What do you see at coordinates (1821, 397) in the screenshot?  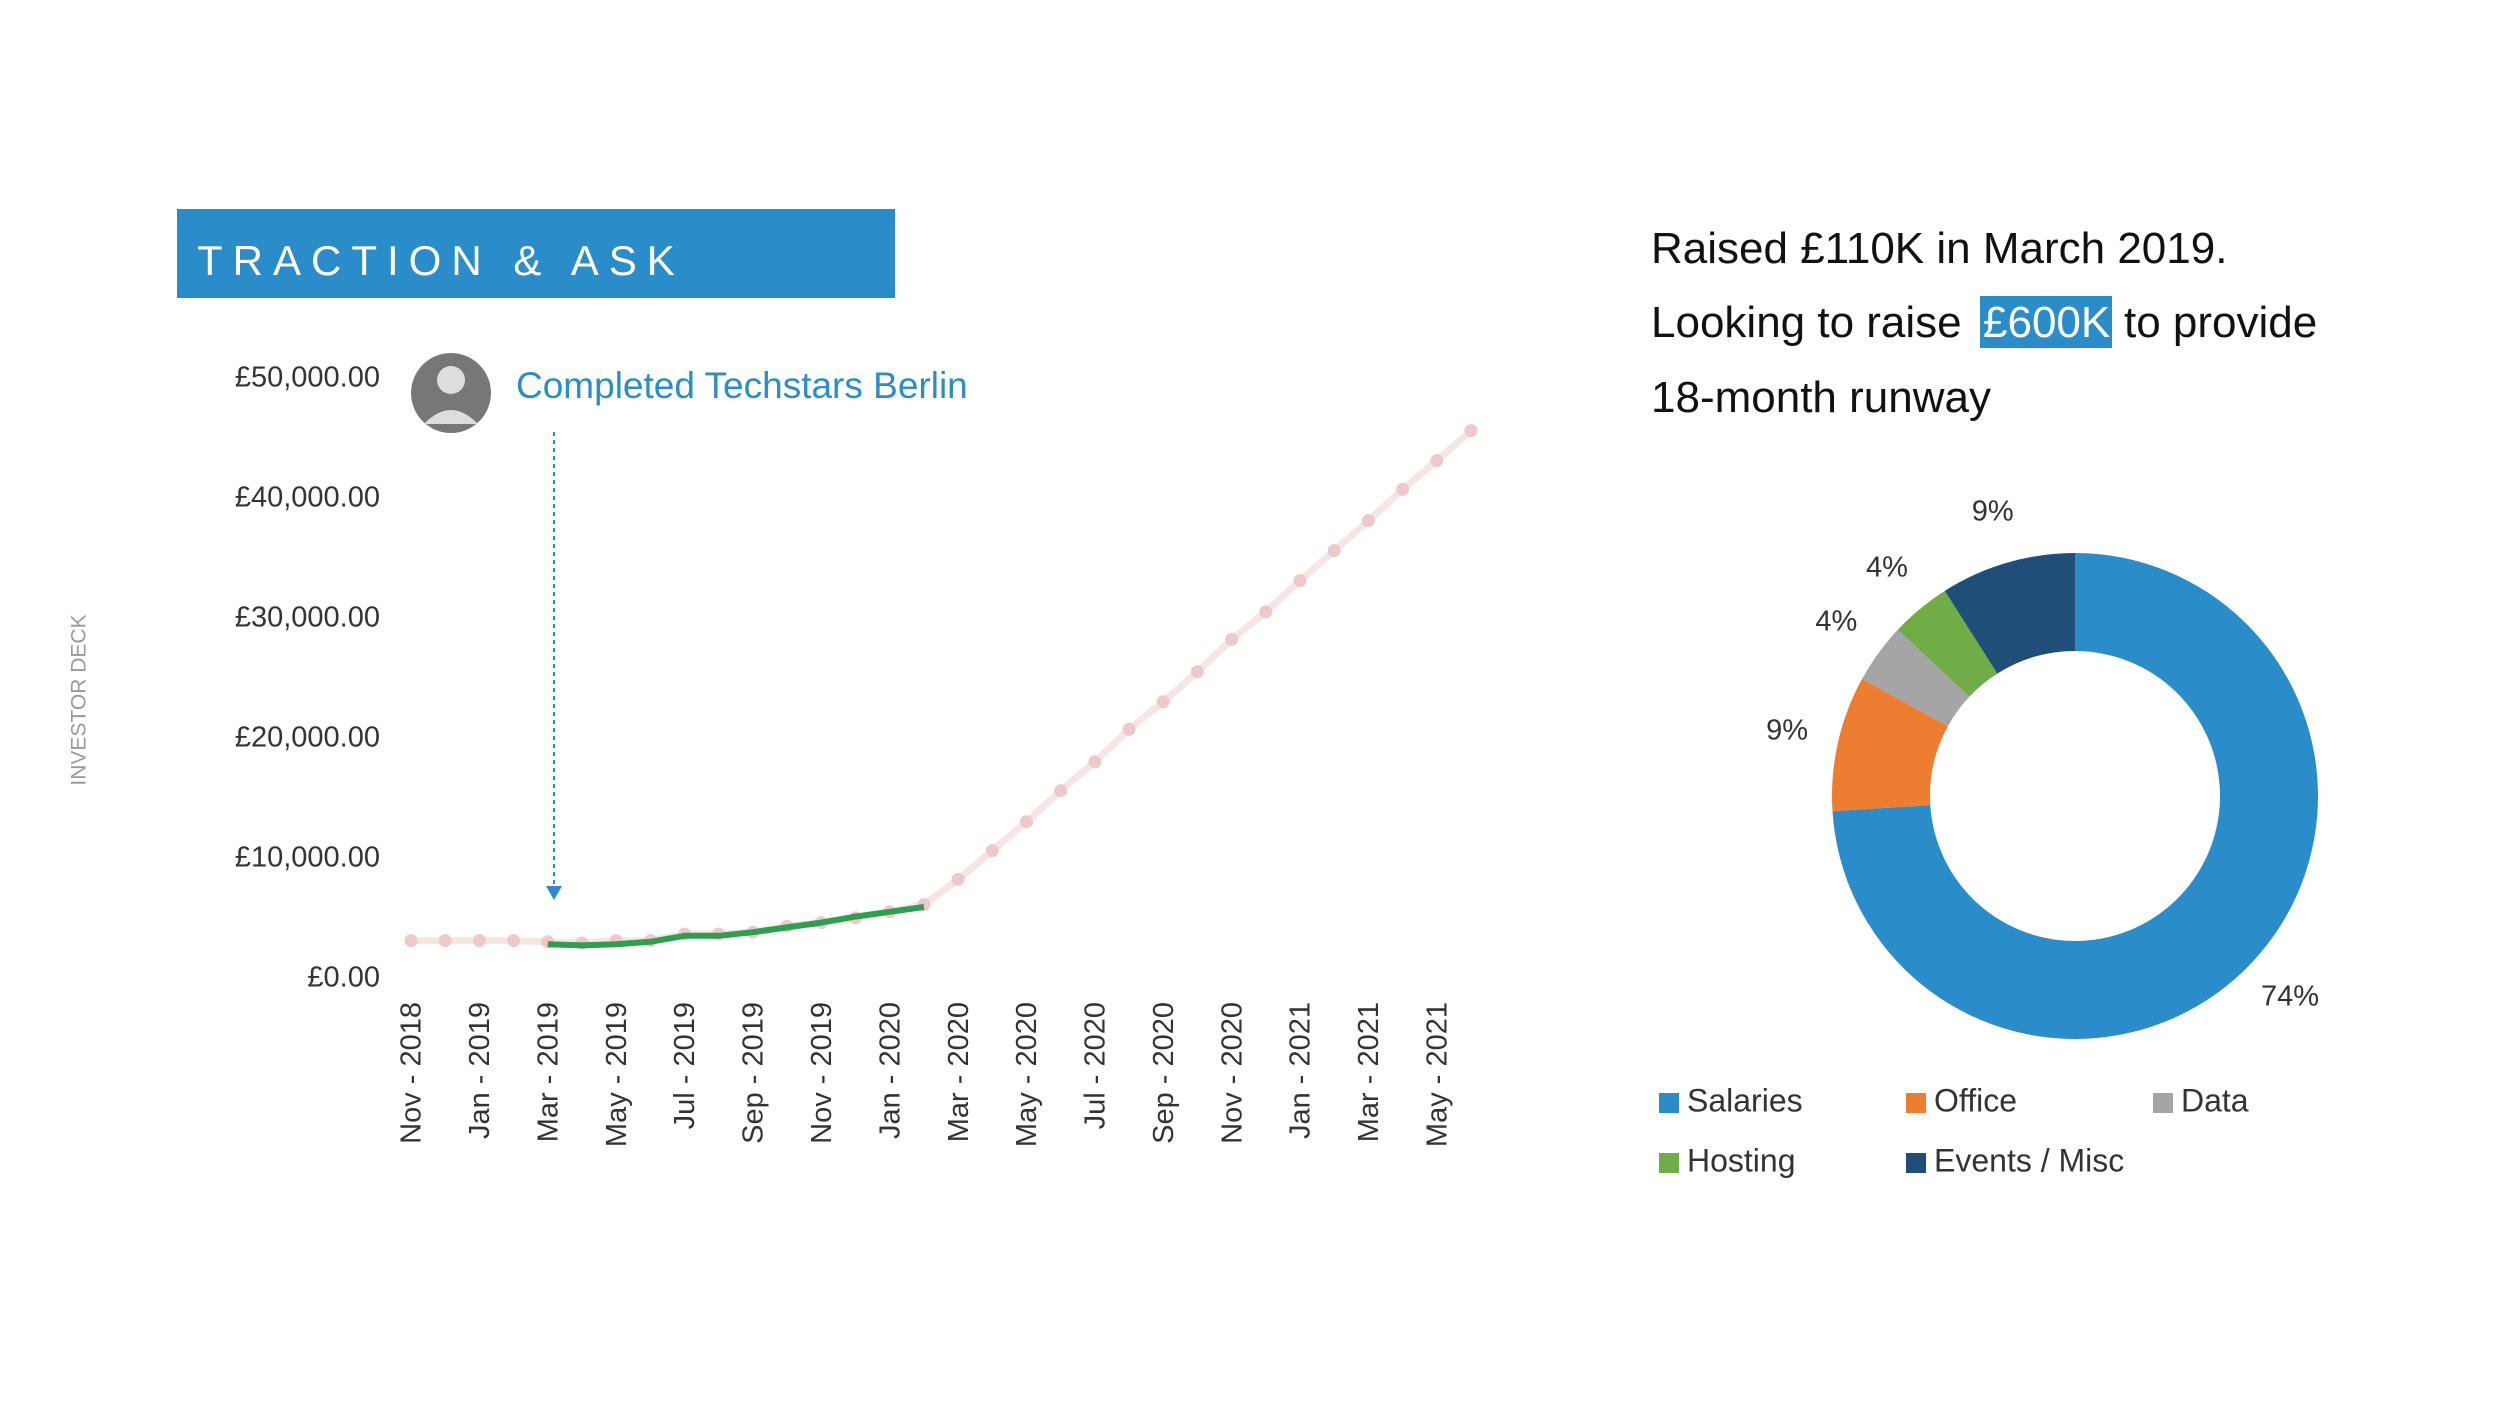 I see `ask-line: 18-month runway` at bounding box center [1821, 397].